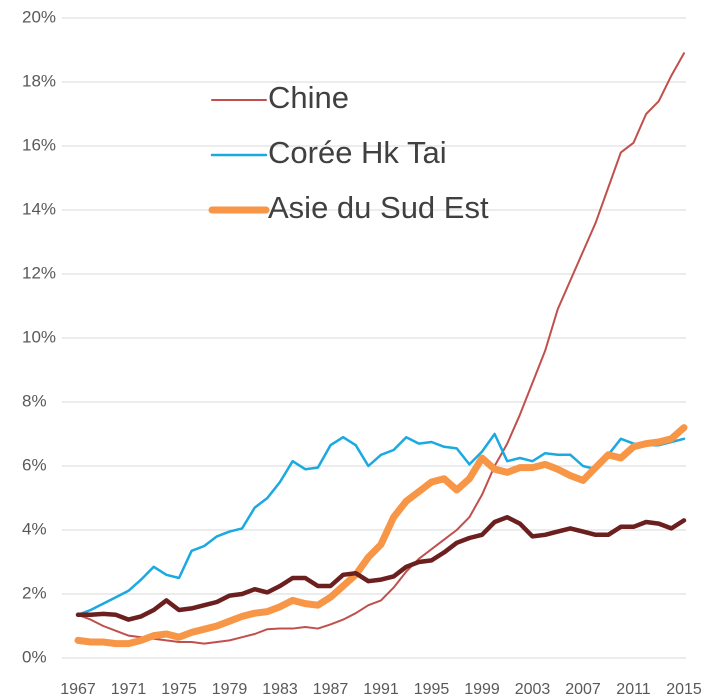 This screenshot has width=706, height=700. I want to click on x-tick-label: 2003, so click(533, 689).